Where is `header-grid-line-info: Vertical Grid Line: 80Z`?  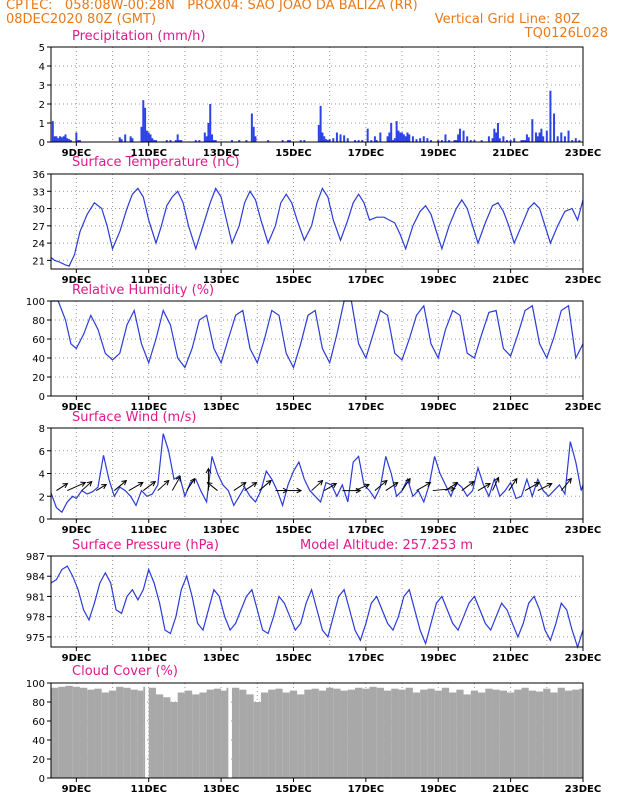
header-grid-line-info: Vertical Grid Line: 80Z is located at coordinates (507, 19).